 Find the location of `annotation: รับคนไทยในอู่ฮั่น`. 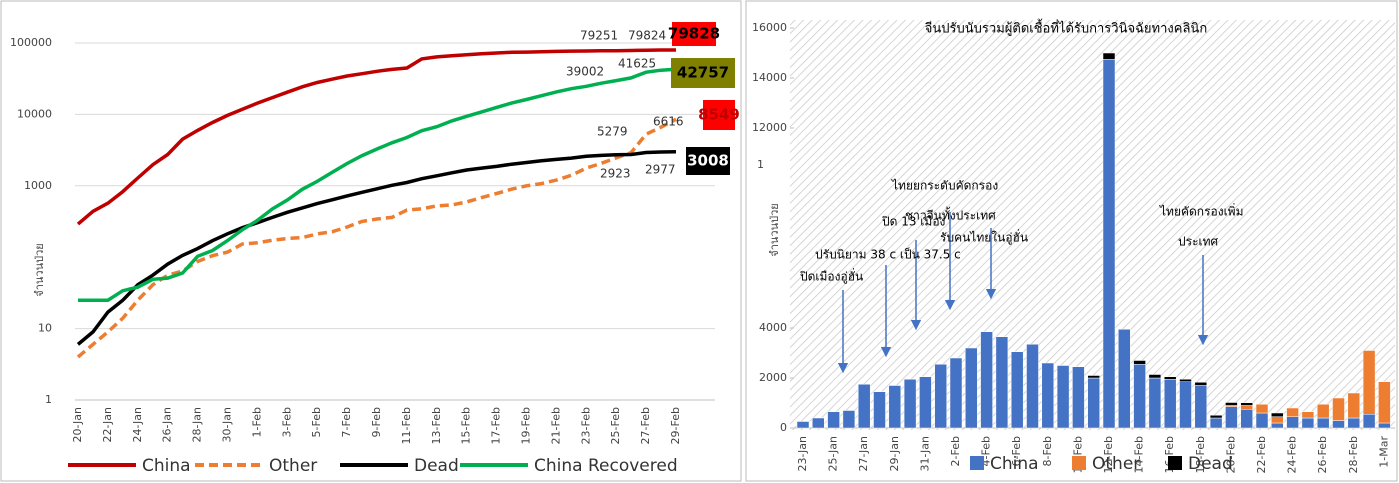

annotation: รับคนไทยในอู่ฮั่น is located at coordinates (984, 237).